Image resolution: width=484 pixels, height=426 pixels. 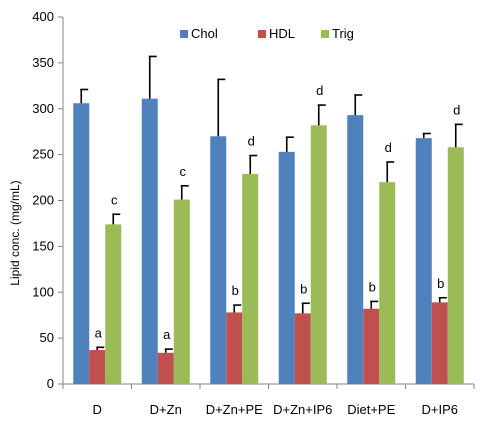 What do you see at coordinates (50, 383) in the screenshot?
I see `y-tick-label: 0` at bounding box center [50, 383].